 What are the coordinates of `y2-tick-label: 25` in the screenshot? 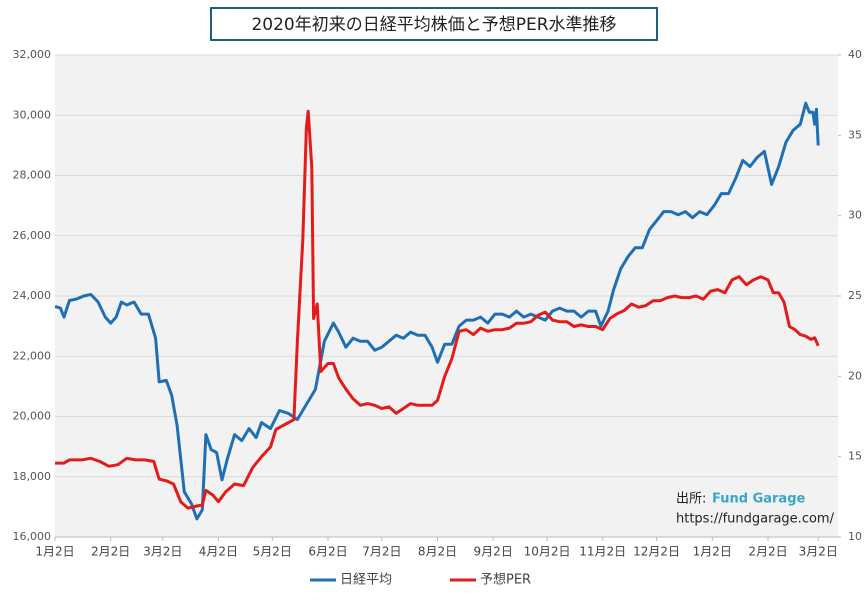 It's located at (855, 295).